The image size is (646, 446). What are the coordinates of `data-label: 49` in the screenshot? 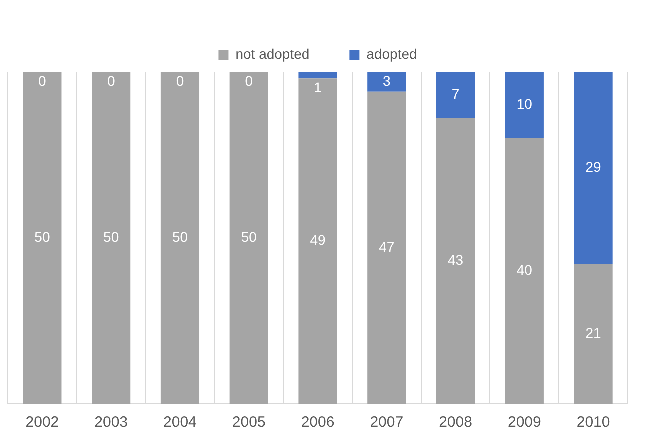 It's located at (318, 240).